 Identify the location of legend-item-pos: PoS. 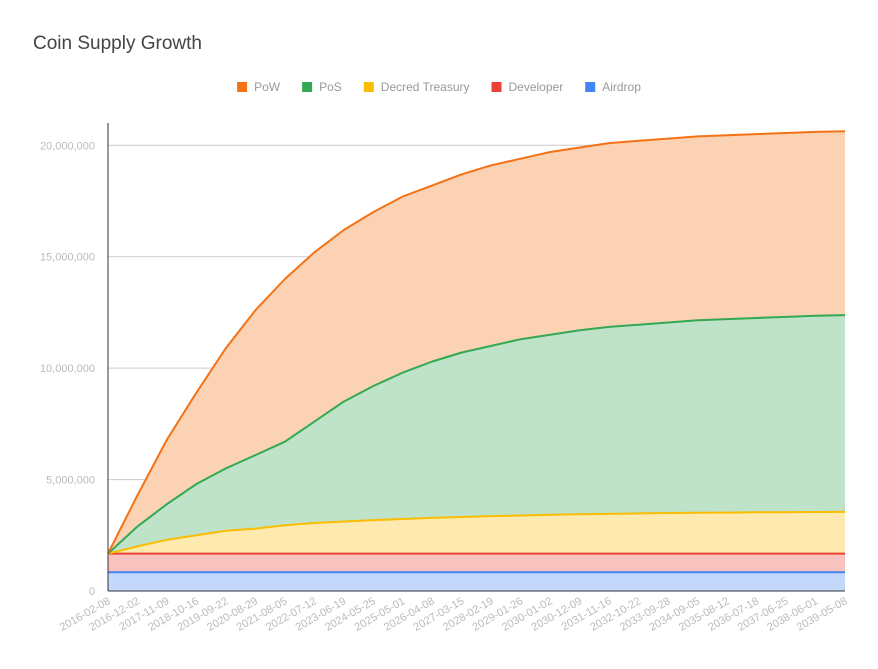
(322, 87).